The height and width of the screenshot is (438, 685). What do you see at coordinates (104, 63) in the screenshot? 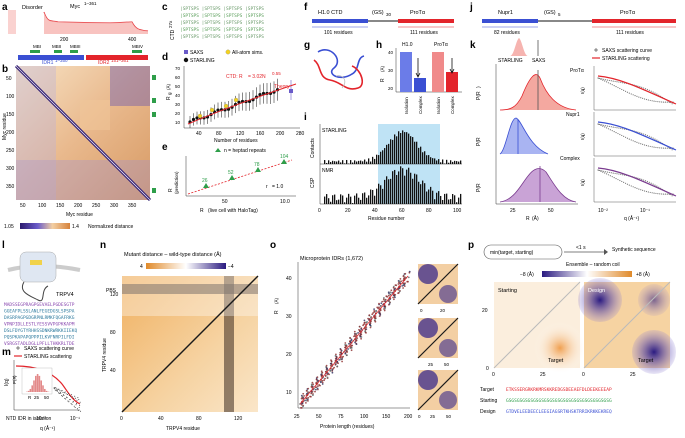
I see `idr2-label: IDR2` at bounding box center [104, 63].